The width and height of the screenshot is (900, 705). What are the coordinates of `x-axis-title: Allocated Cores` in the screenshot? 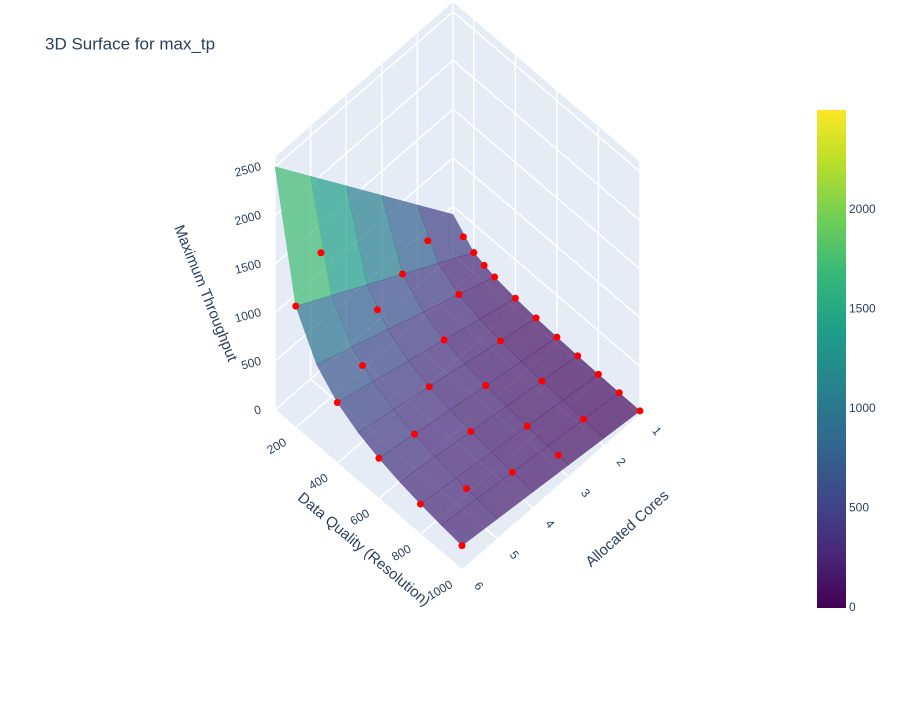 It's located at (627, 528).